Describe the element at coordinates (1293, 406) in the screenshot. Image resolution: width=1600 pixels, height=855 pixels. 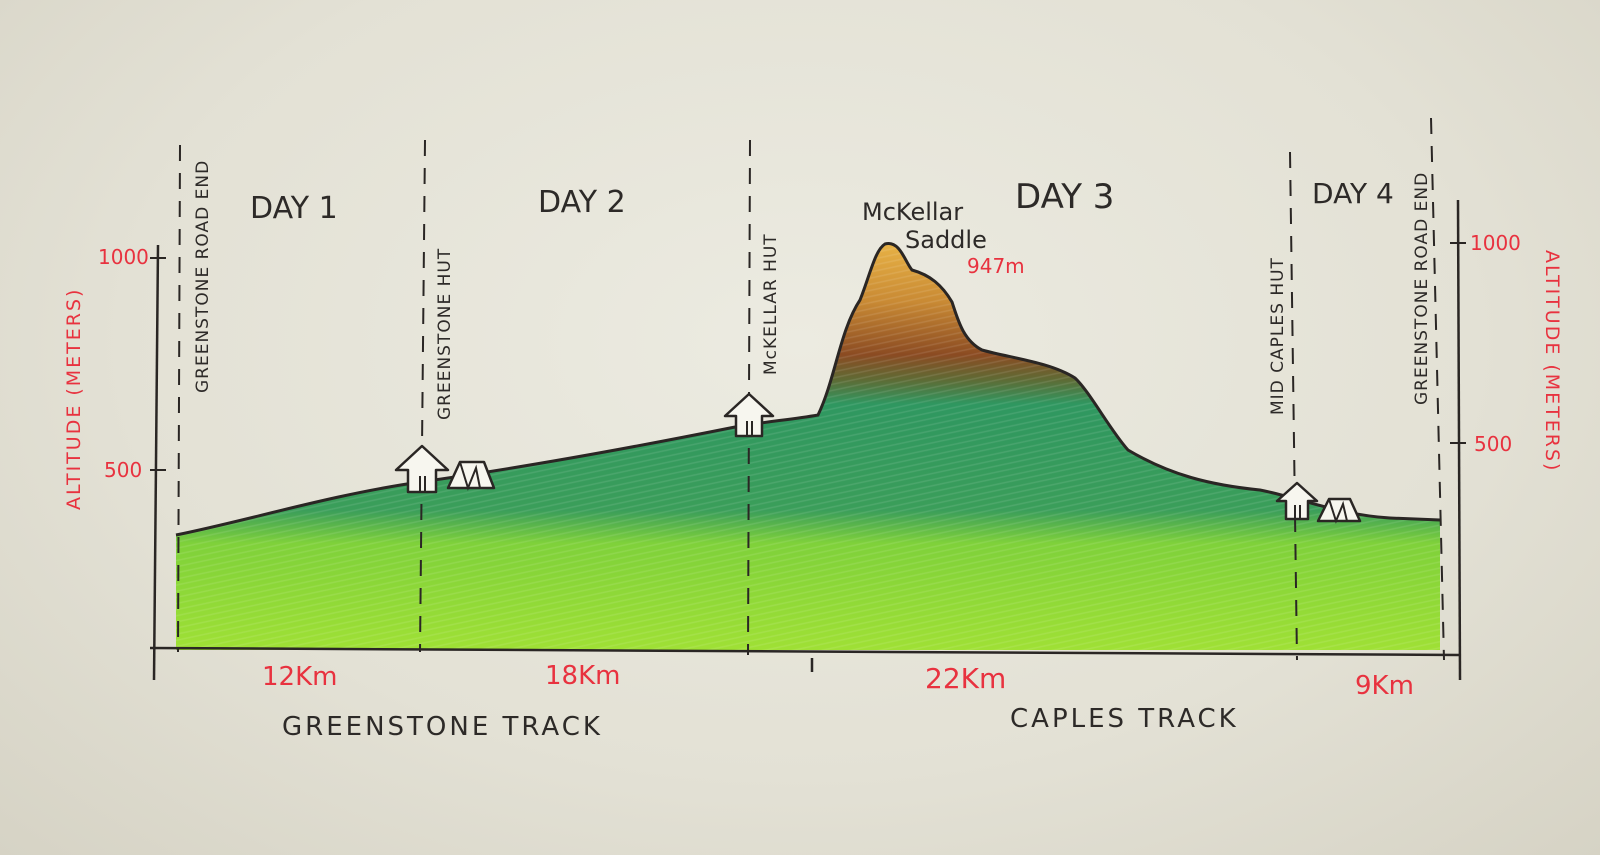
I see `marker-line-mid-caples-hut` at that location.